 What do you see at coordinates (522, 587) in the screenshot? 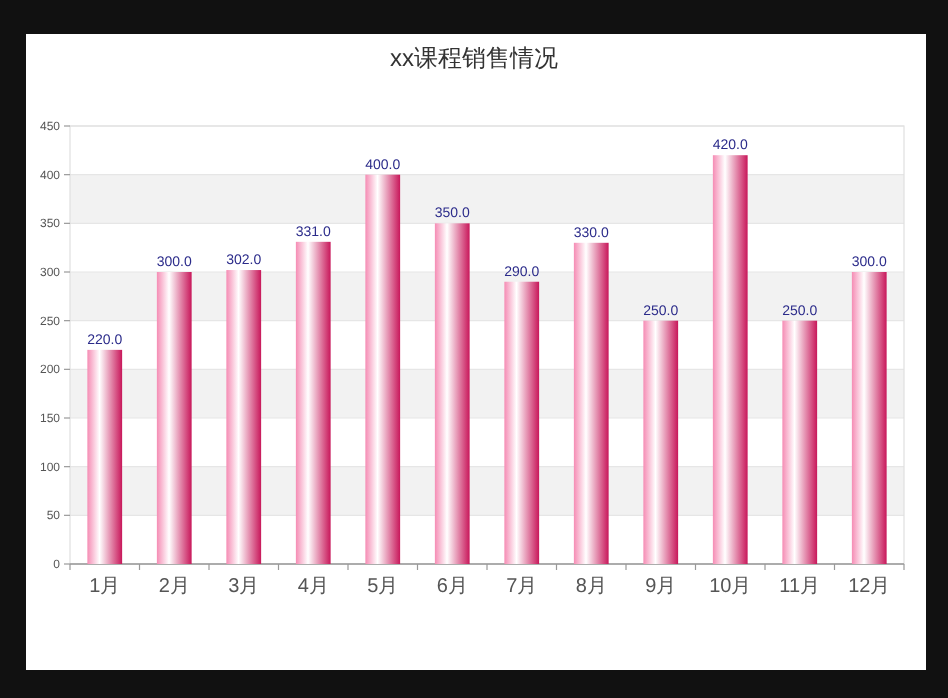
I see `x-tick-label: 7月` at bounding box center [522, 587].